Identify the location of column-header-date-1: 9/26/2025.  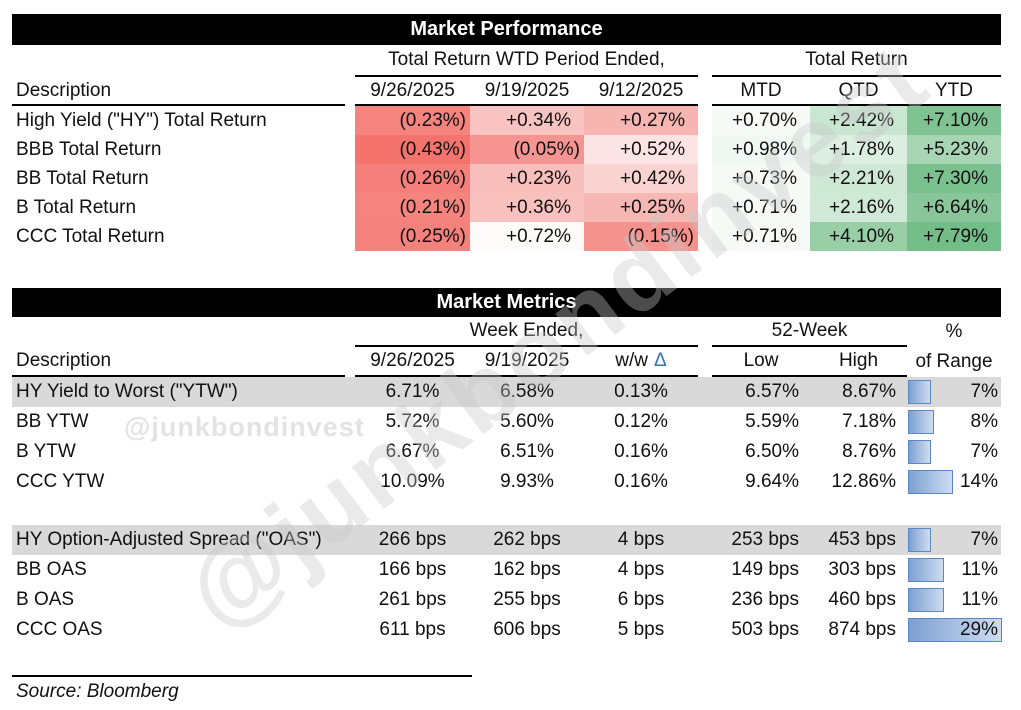
(412, 362).